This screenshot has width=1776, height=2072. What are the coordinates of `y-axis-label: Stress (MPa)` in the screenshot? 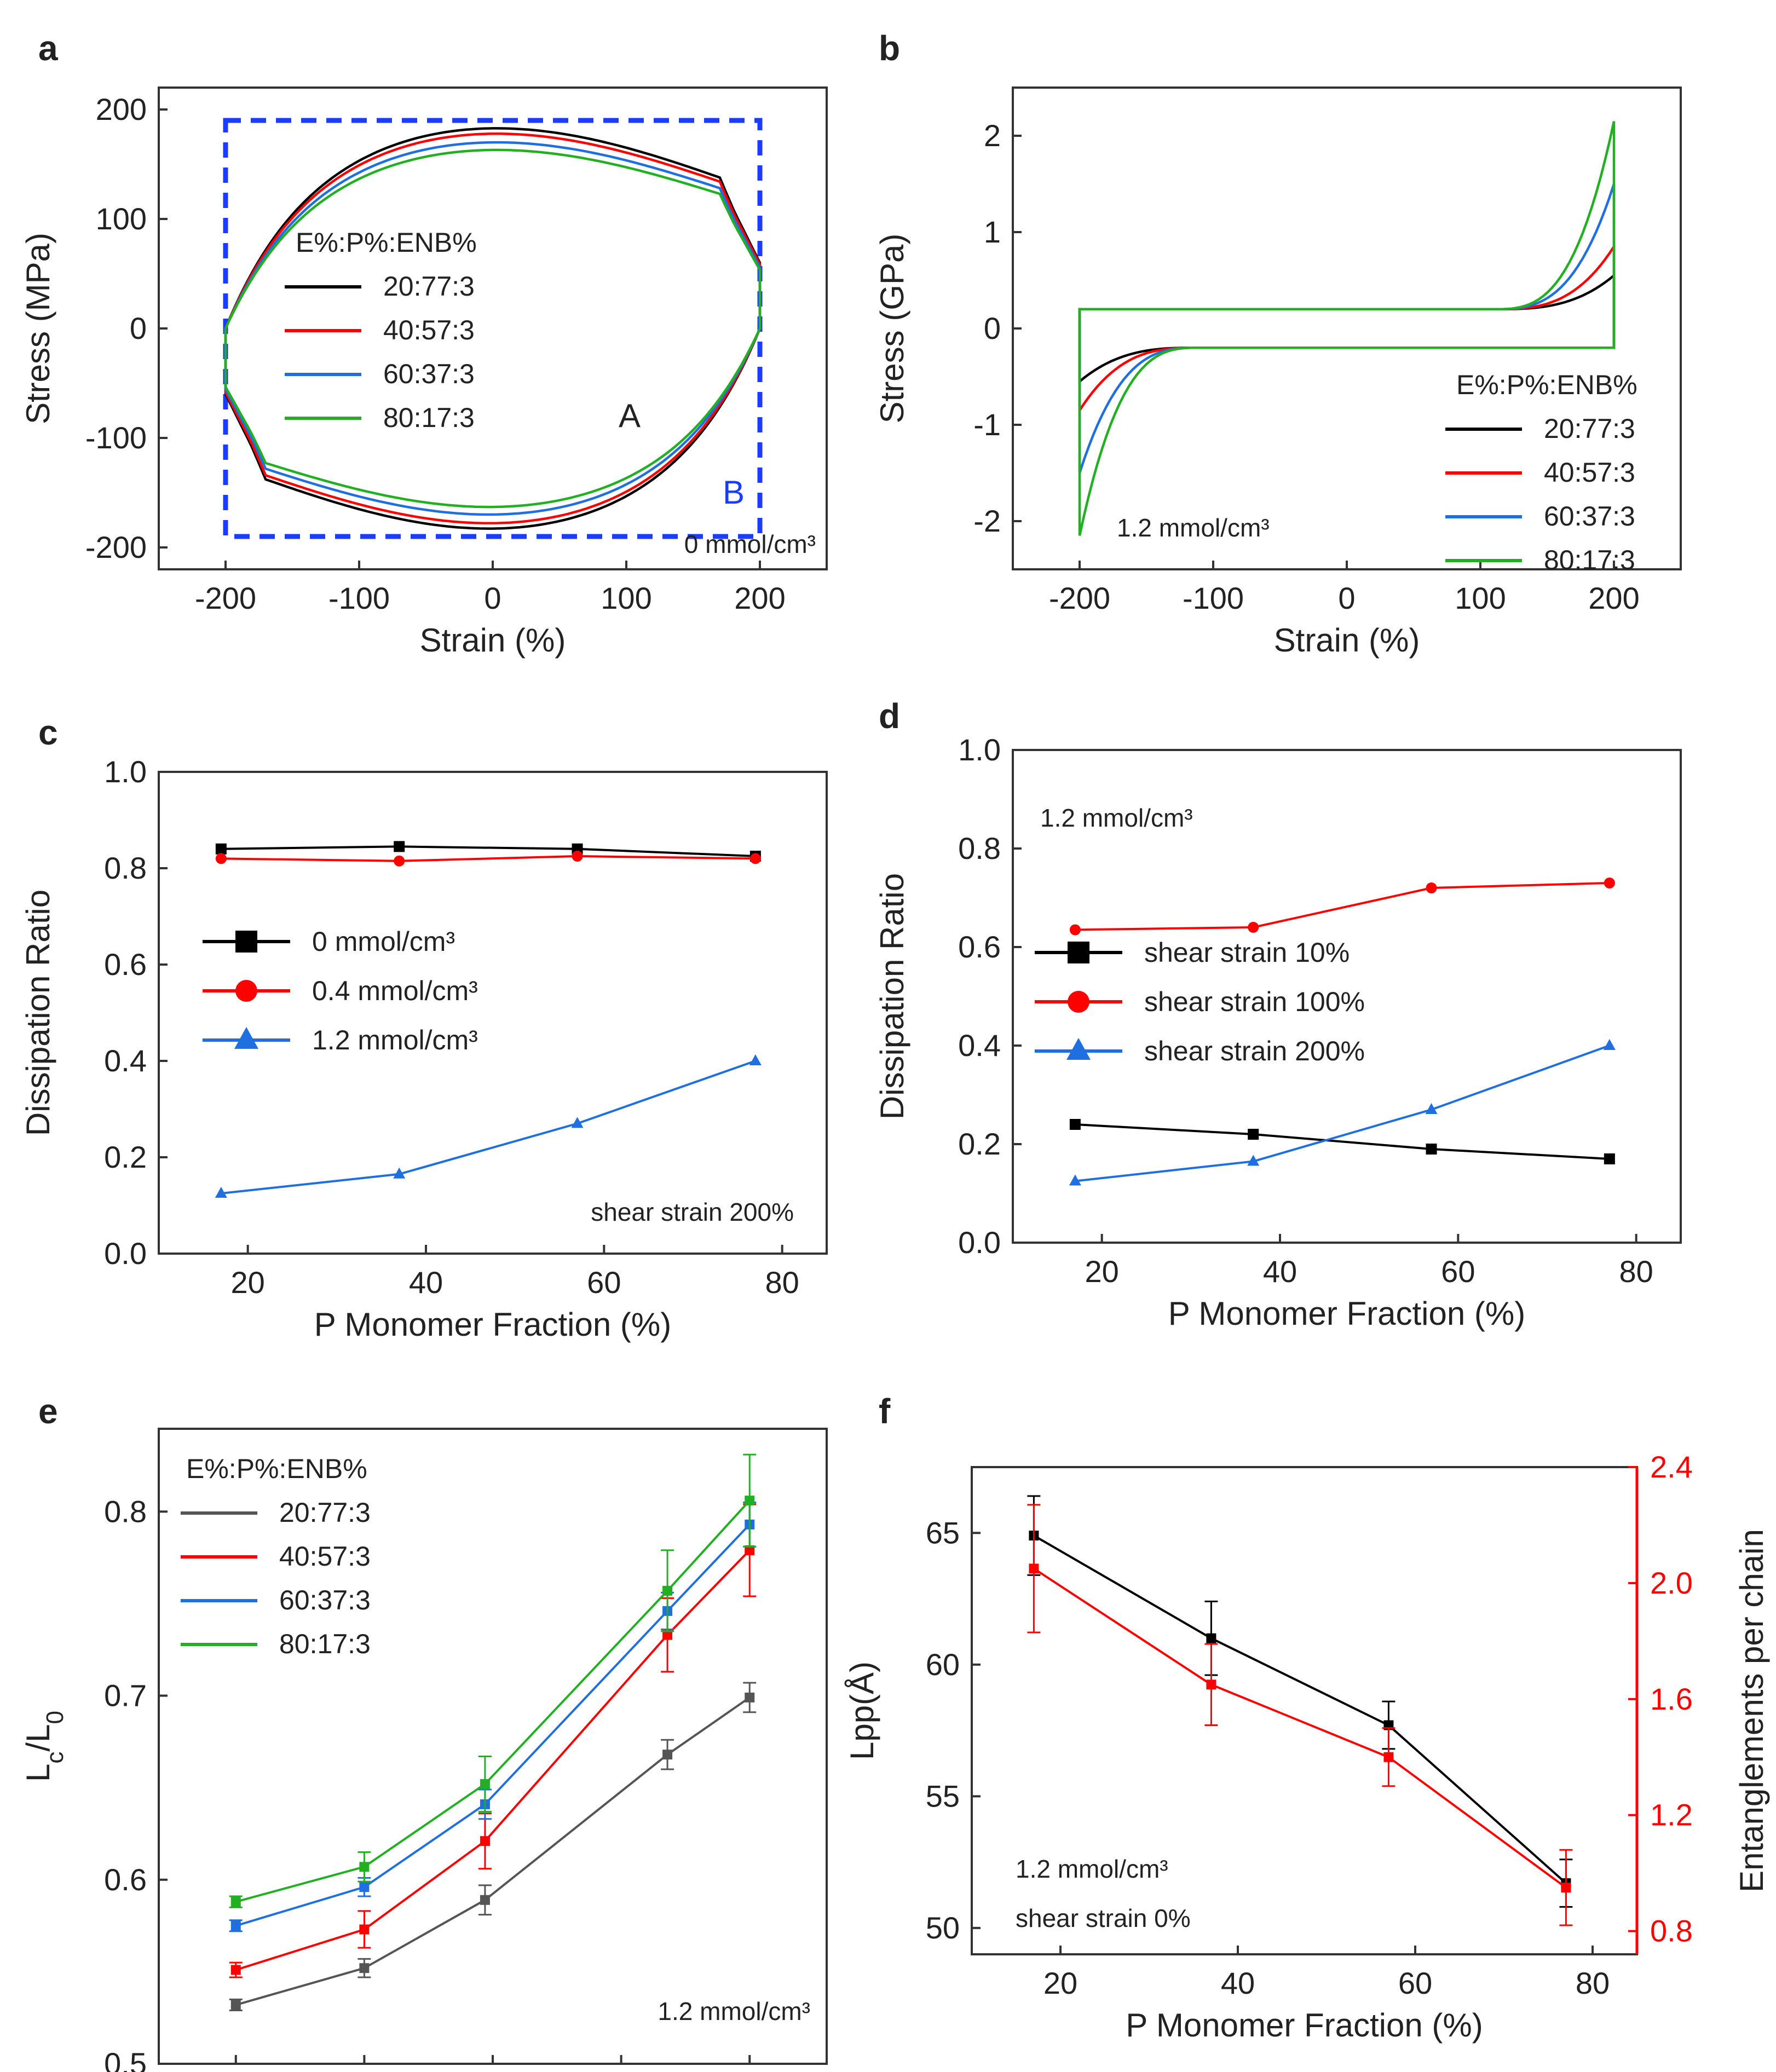 It's located at (38, 328).